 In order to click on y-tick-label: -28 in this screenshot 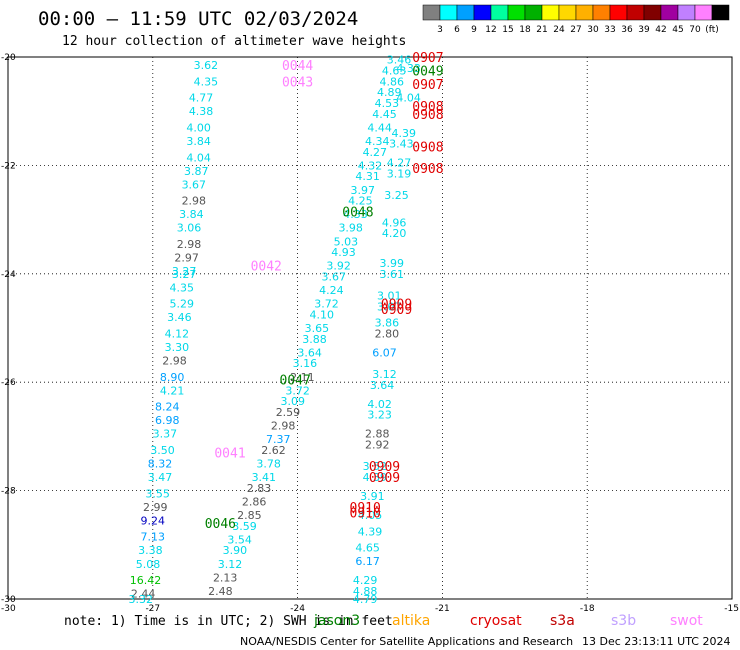, I will do `click(8, 492)`.